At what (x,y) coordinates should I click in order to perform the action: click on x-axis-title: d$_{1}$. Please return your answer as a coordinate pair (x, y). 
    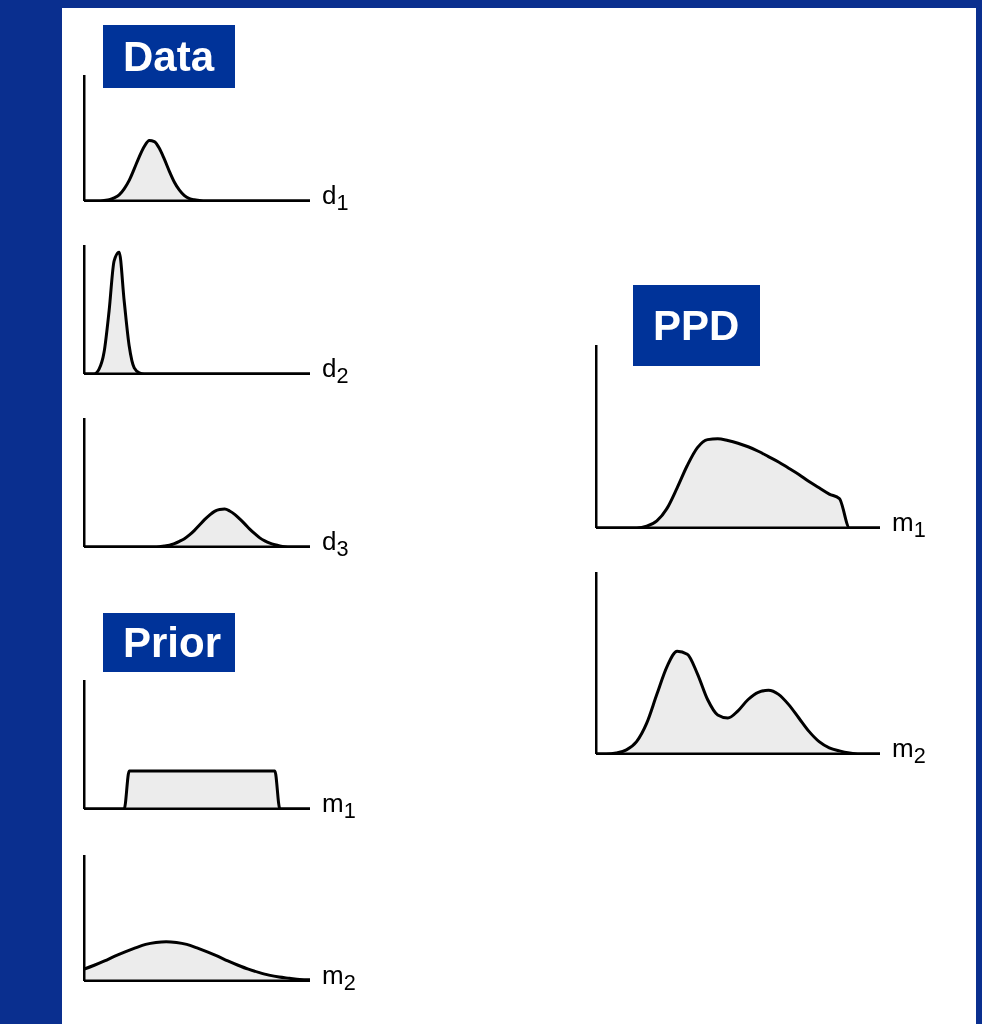
    Looking at the image, I should click on (335, 198).